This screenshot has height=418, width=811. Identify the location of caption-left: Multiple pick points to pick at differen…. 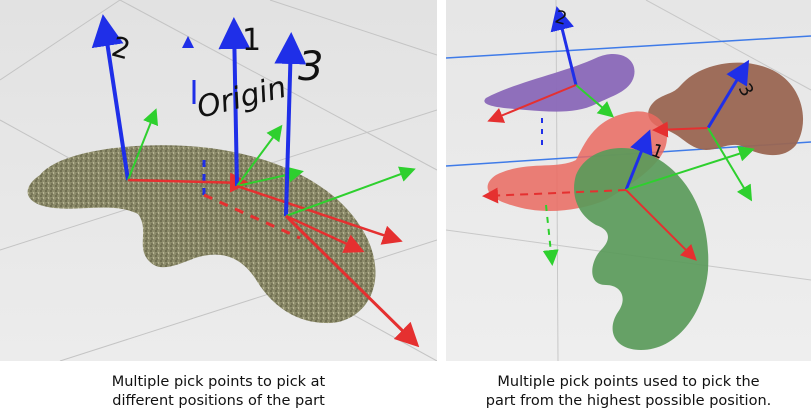
(218, 391).